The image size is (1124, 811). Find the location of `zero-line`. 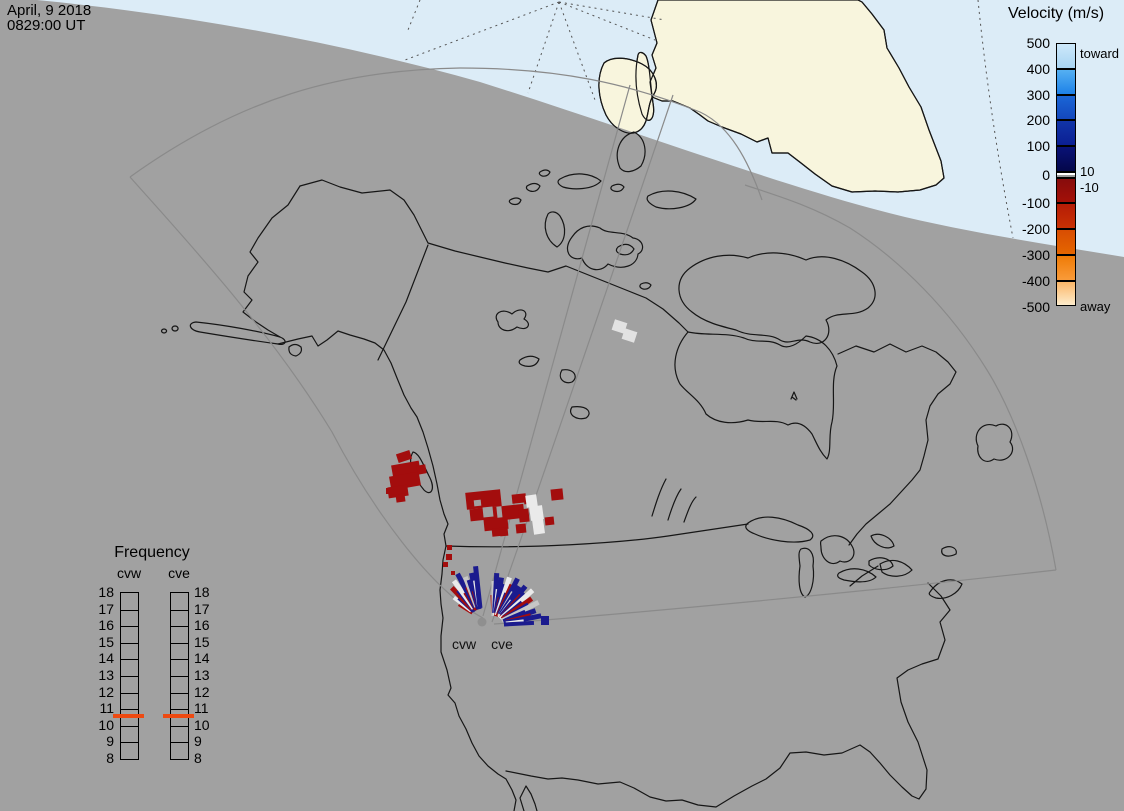

zero-line is located at coordinates (1066, 175).